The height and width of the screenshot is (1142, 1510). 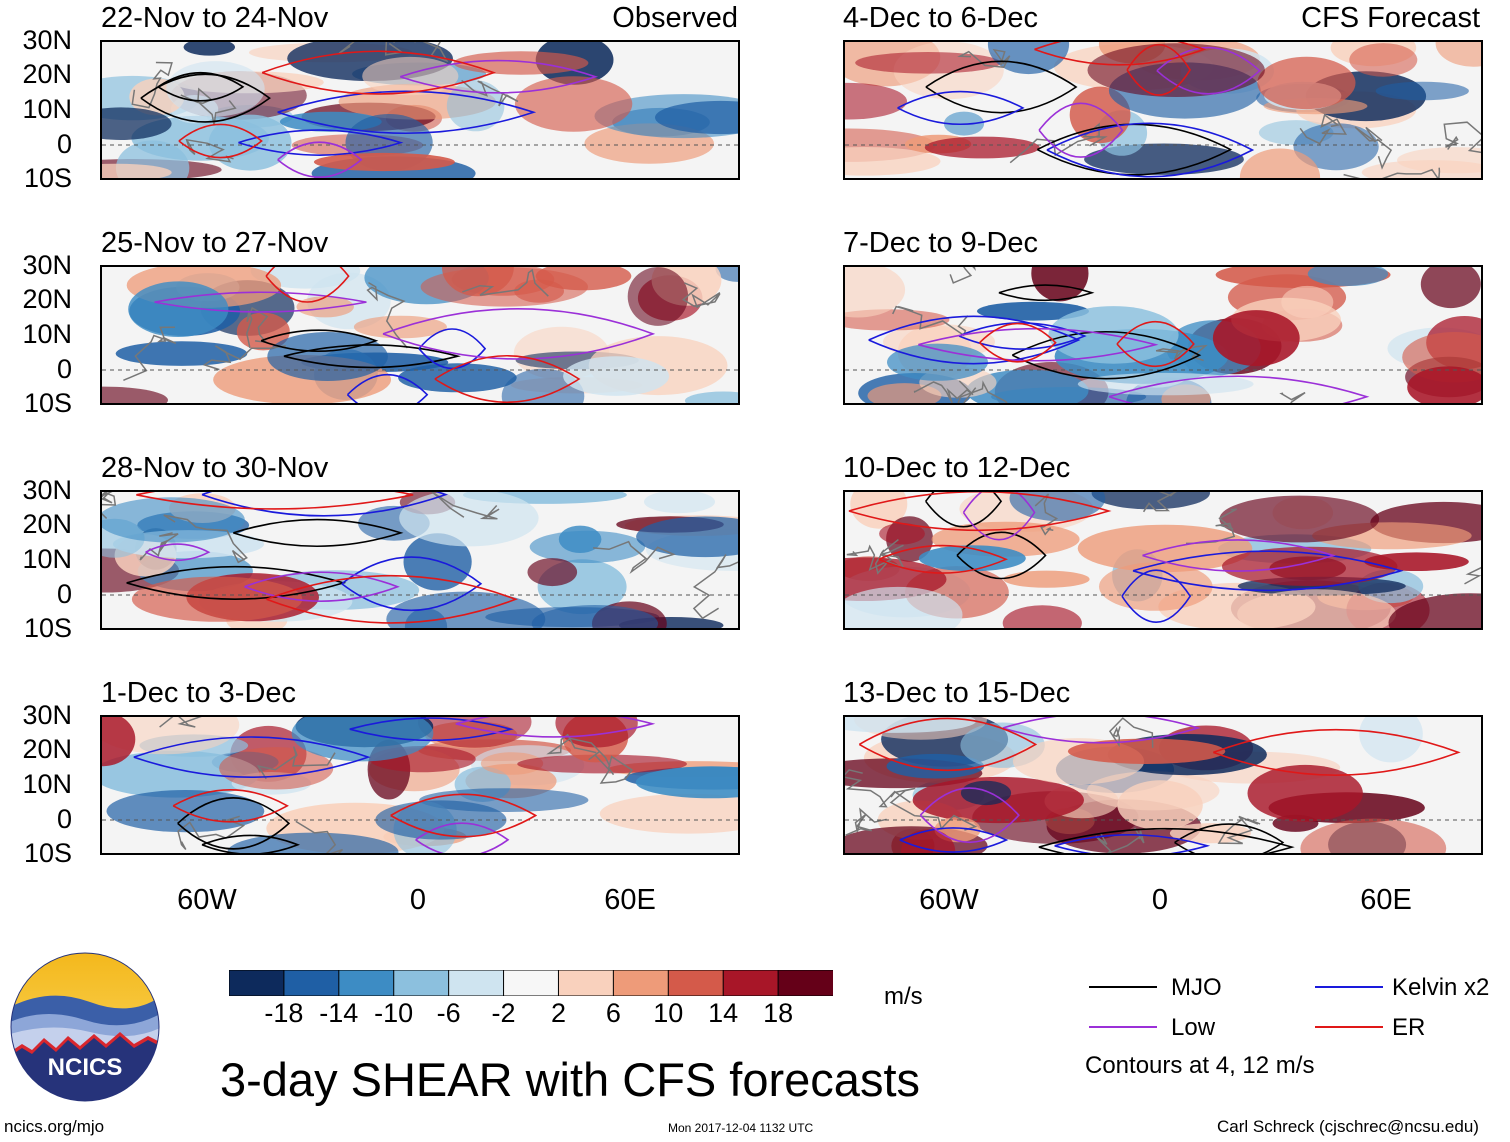 What do you see at coordinates (47, 853) in the screenshot?
I see `lat-label-row4-4: 10S` at bounding box center [47, 853].